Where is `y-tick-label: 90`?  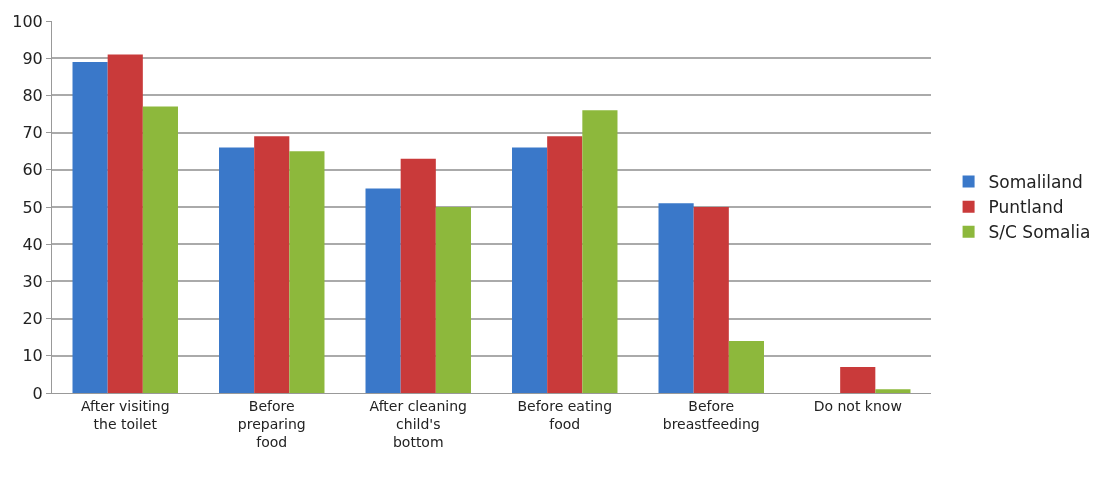 y-tick-label: 90 is located at coordinates (32, 58).